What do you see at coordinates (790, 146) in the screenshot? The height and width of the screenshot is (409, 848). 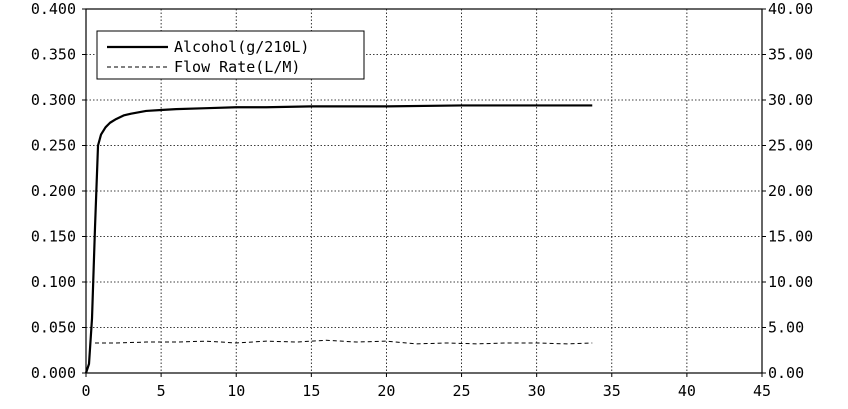 I see `y2-tick-label: 25.00` at bounding box center [790, 146].